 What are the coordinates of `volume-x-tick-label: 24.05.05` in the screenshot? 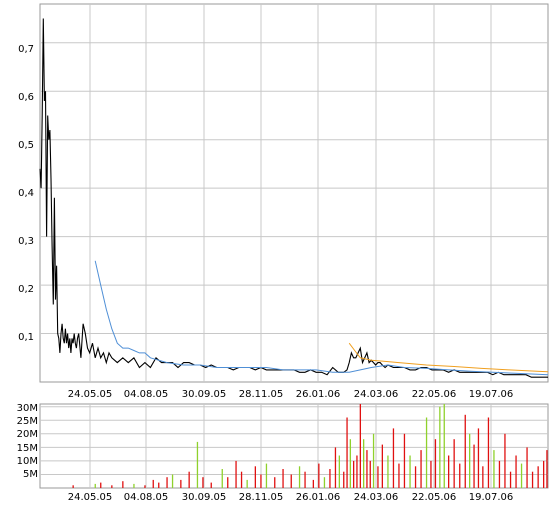 It's located at (90, 497).